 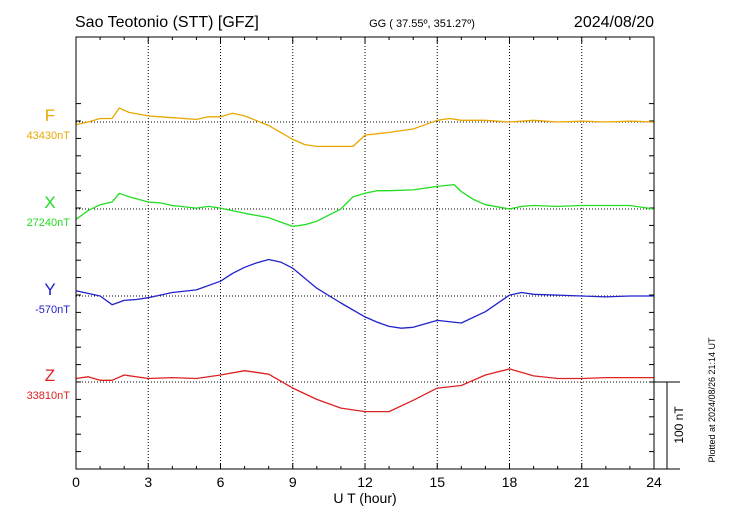 I want to click on scale-bar-label: 100 nT, so click(x=679, y=425).